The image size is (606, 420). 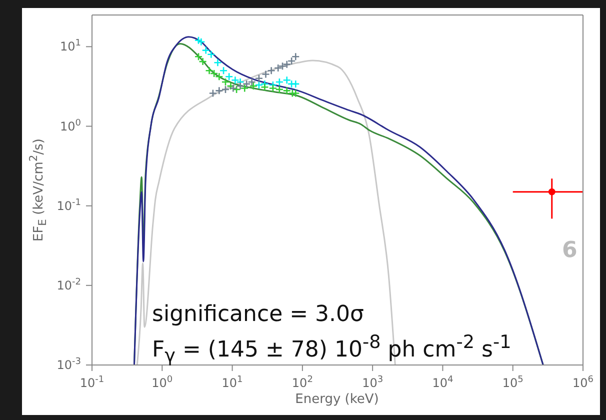 I want to click on annotation: F$_{γ}$ = (145 ± 78) 10$^{-8}$ ph cm$^{-2}$ s$^{-1}$, so click(x=332, y=349).